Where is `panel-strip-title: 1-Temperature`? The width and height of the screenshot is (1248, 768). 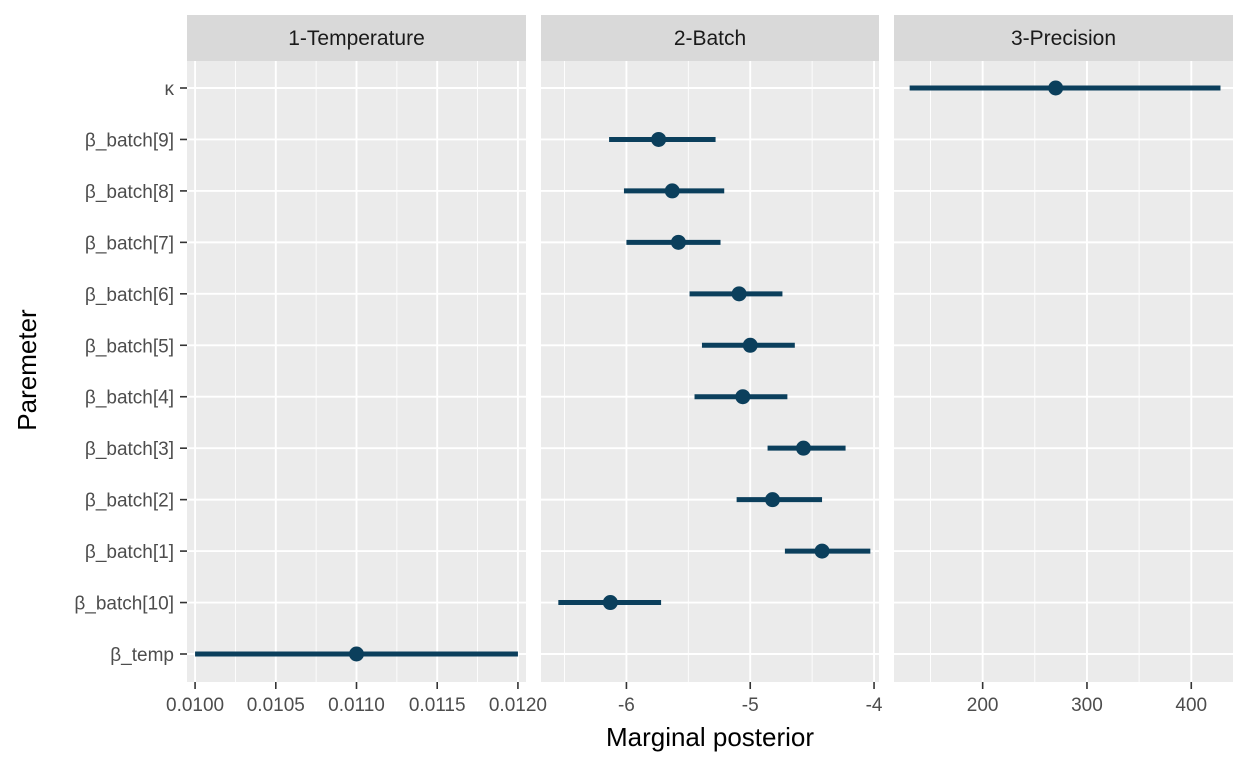
panel-strip-title: 1-Temperature is located at coordinates (356, 38).